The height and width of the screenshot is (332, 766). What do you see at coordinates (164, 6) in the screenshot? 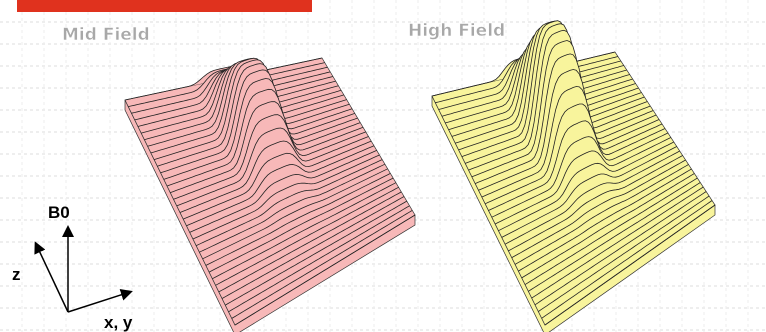
I see `title-bar` at bounding box center [164, 6].